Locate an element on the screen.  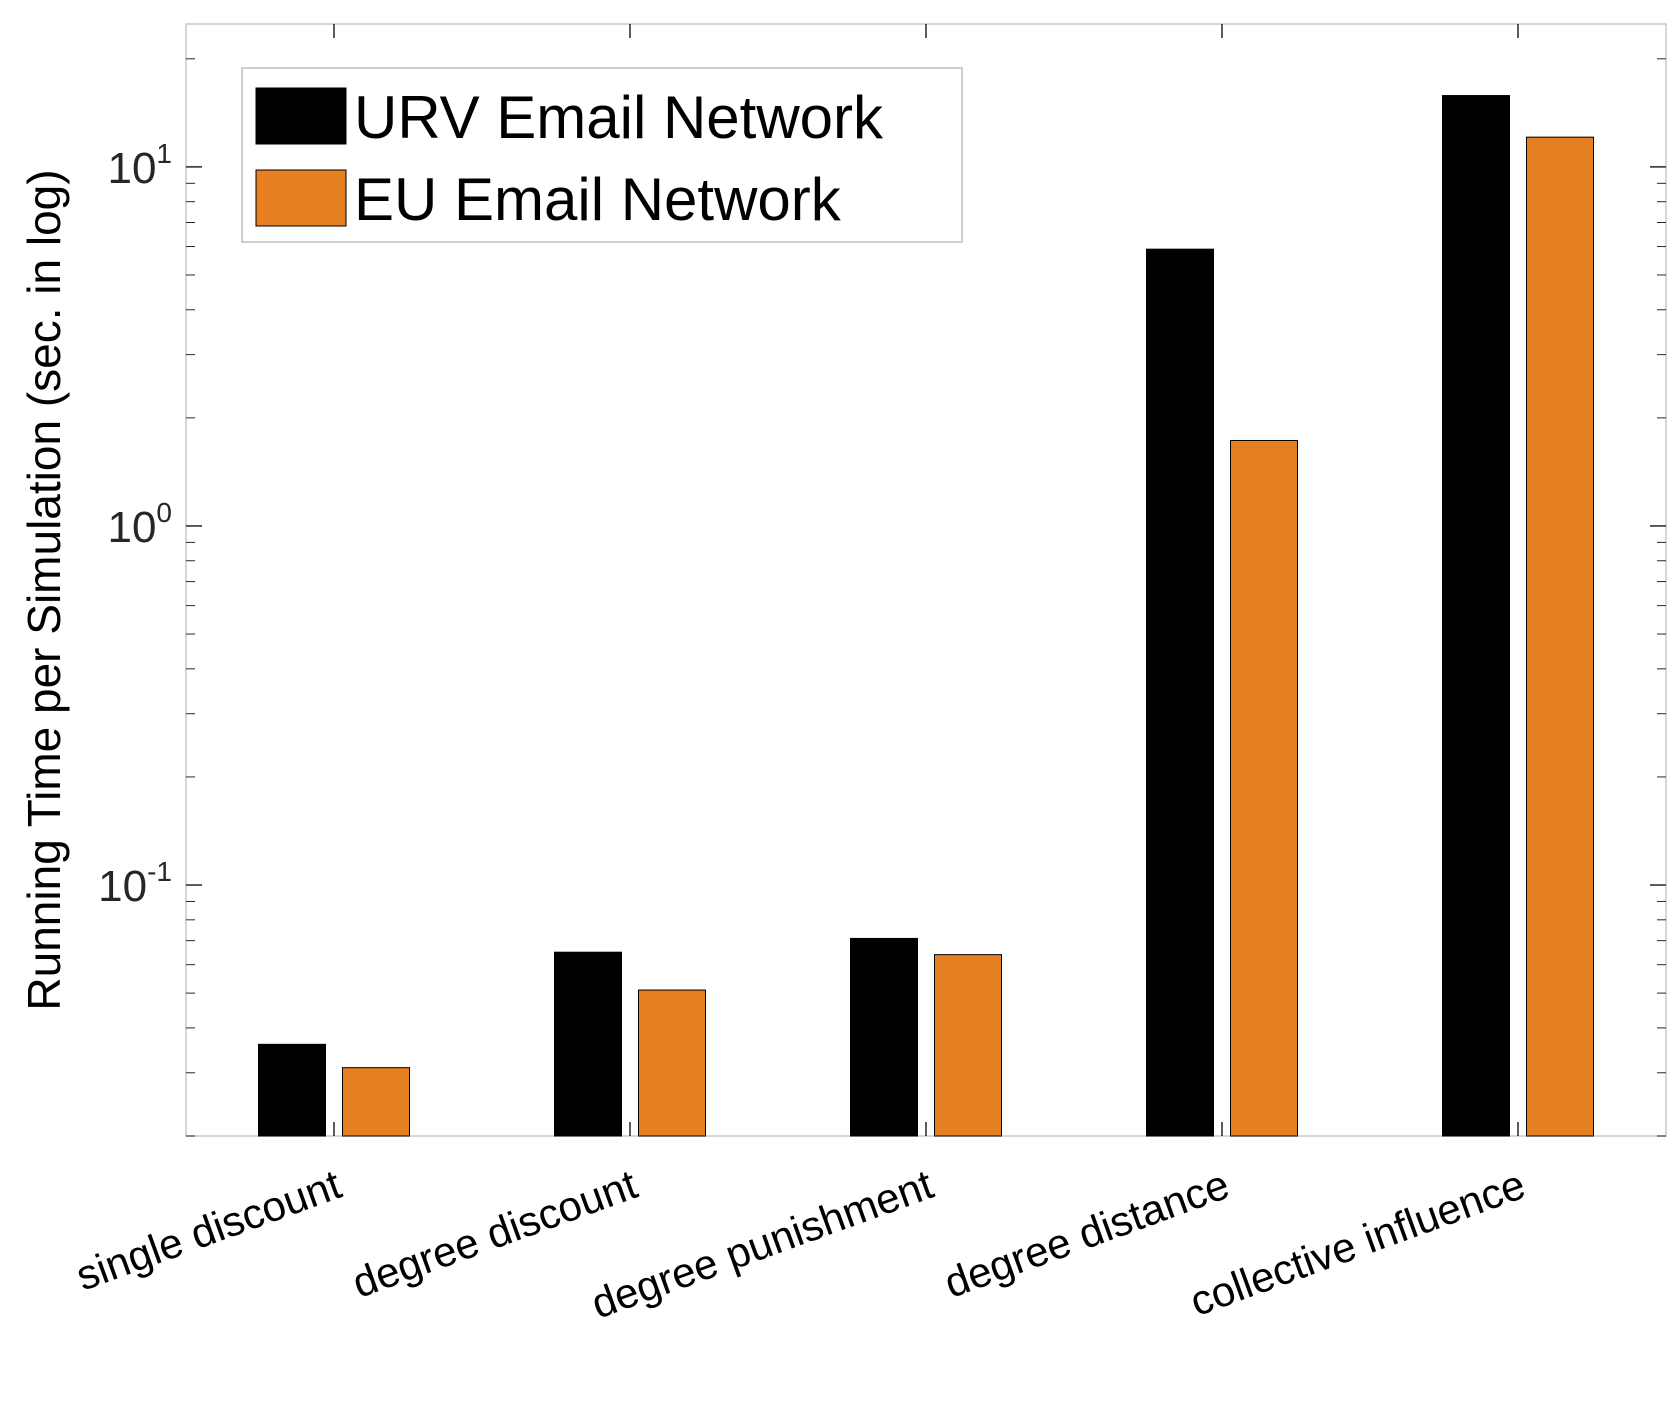
legend: URV Email Network EU Email Network is located at coordinates (602, 155).